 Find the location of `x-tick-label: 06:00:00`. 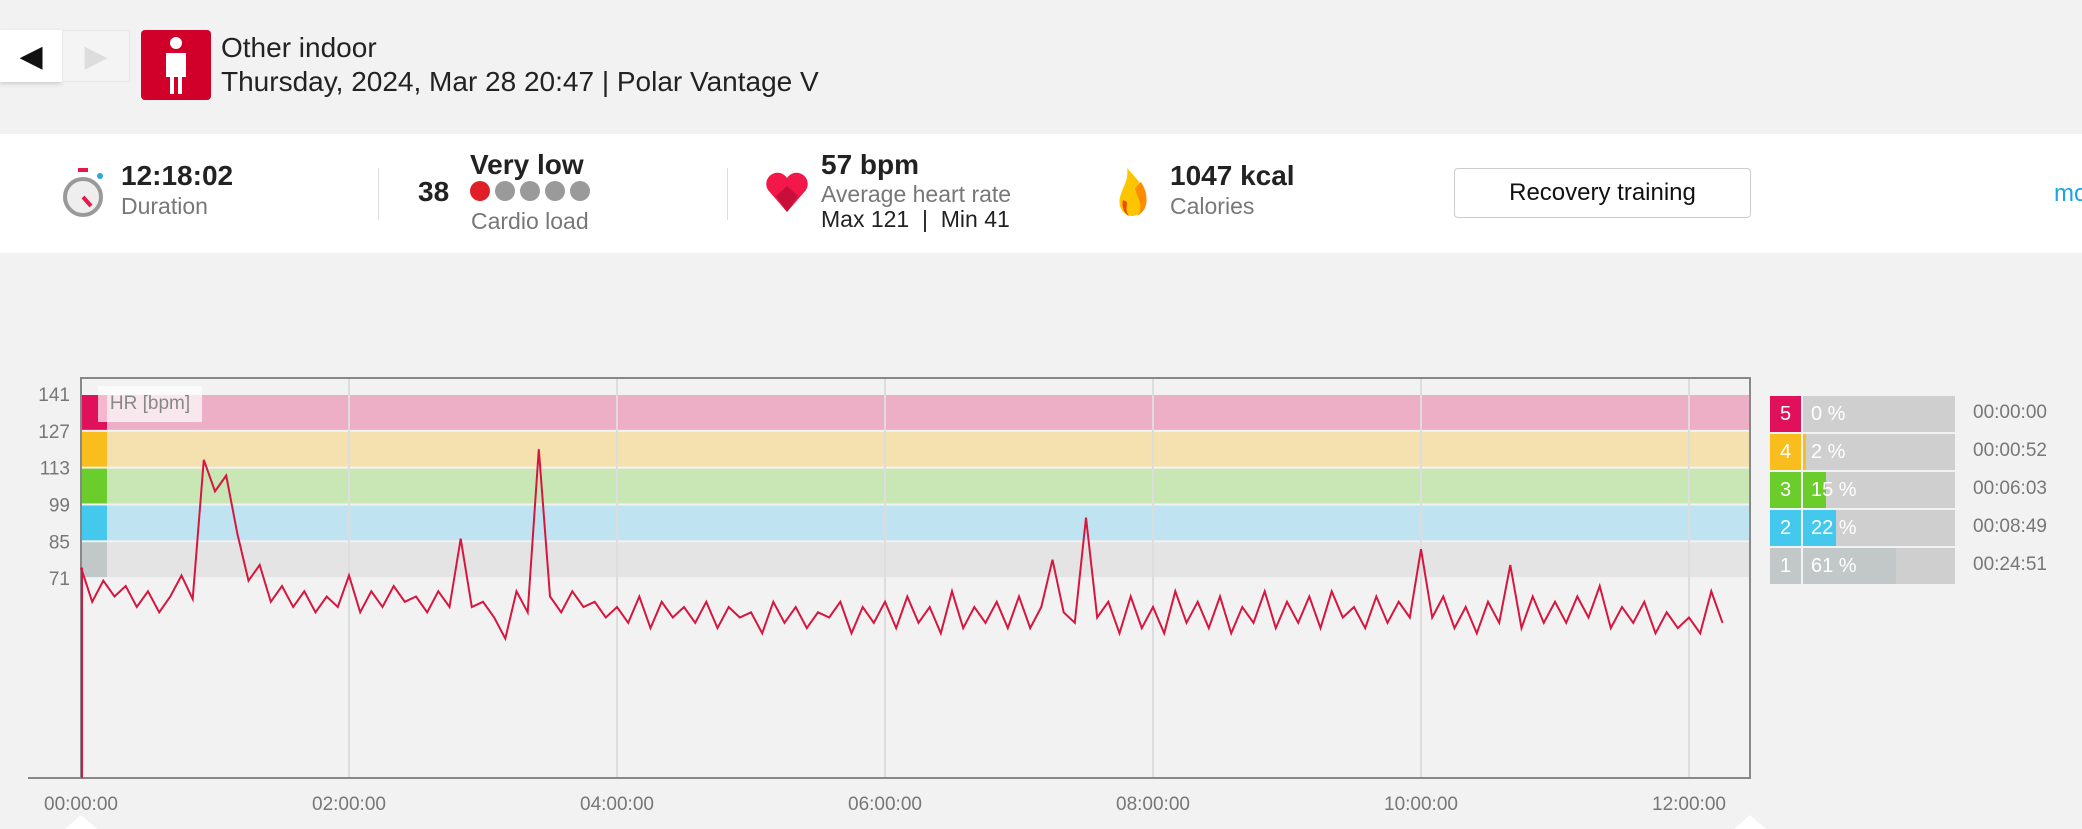

x-tick-label: 06:00:00 is located at coordinates (885, 804).